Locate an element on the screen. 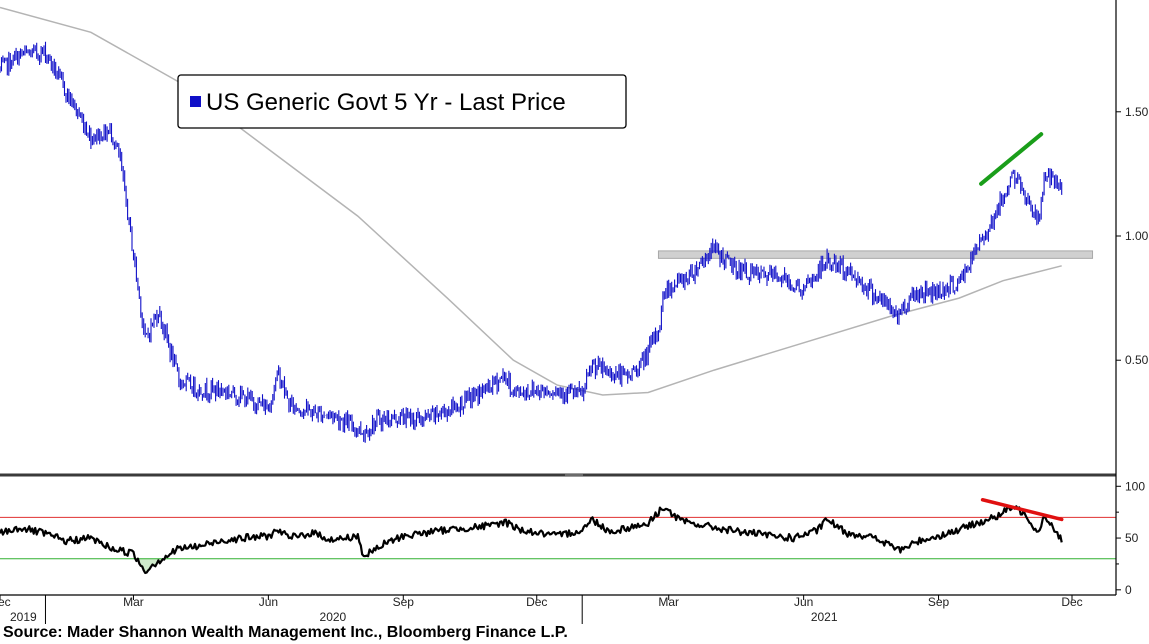 This screenshot has height=644, width=1149. legend-box: US Generic Govt 5 Yr - Last Price is located at coordinates (402, 101).